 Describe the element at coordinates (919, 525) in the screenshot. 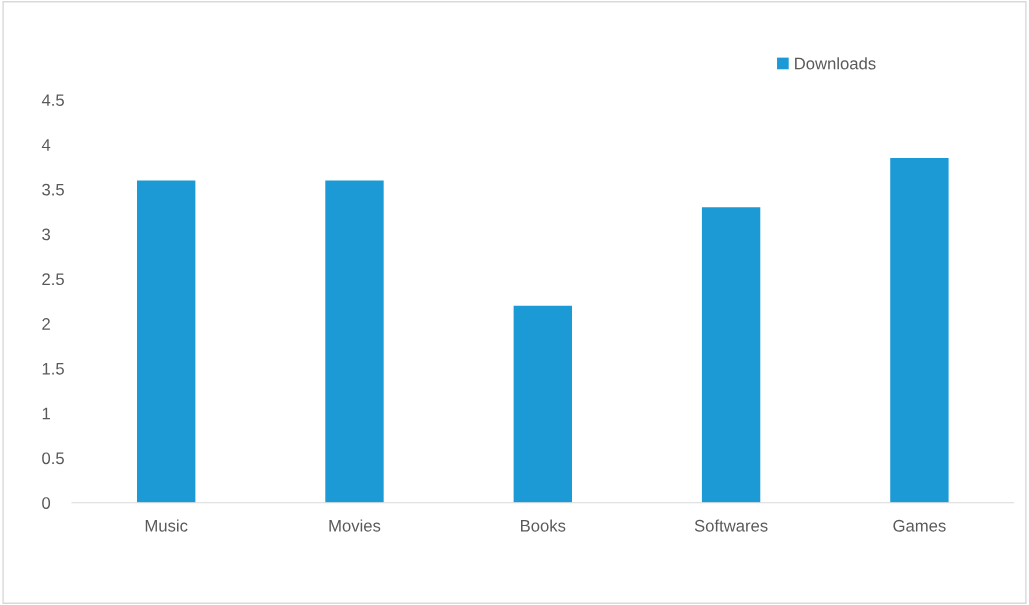

I see `x-tick-label: Games` at that location.